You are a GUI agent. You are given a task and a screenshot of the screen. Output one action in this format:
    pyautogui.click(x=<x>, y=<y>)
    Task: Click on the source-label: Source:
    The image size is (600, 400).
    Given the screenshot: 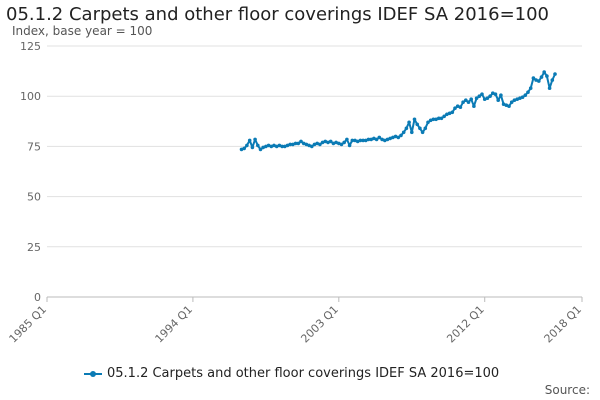 What is the action you would take?
    pyautogui.click(x=567, y=390)
    